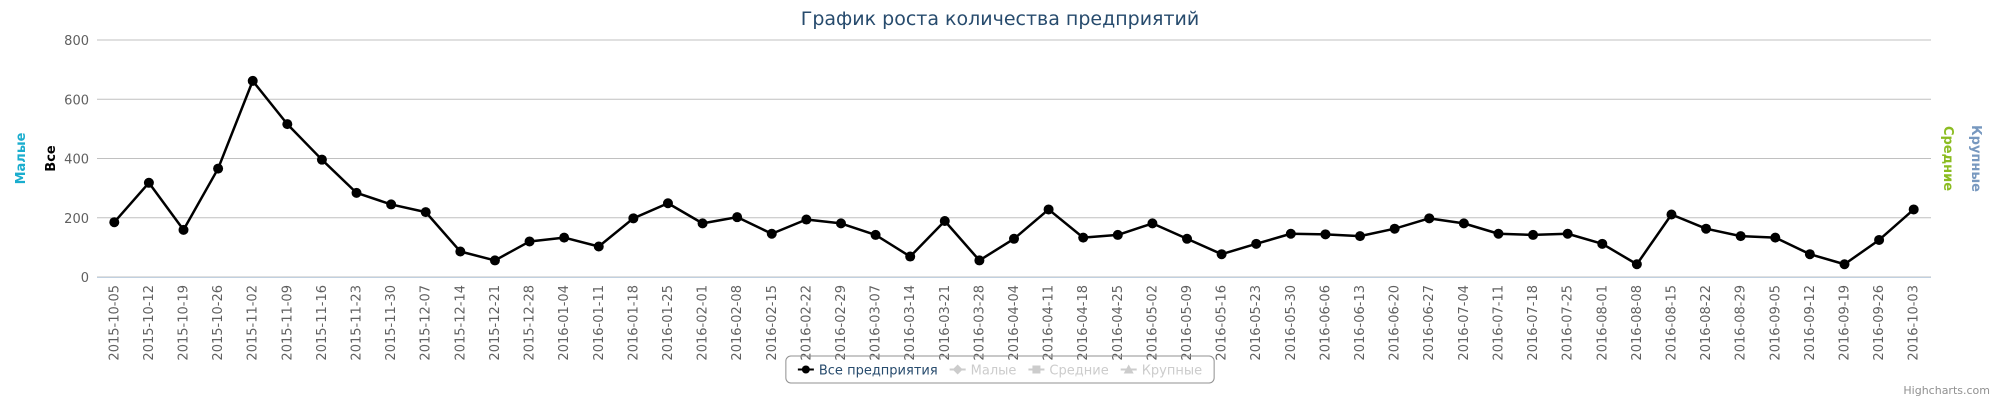  Describe the element at coordinates (1187, 323) in the screenshot. I see `x-tick-label: 2016-05-09` at that location.